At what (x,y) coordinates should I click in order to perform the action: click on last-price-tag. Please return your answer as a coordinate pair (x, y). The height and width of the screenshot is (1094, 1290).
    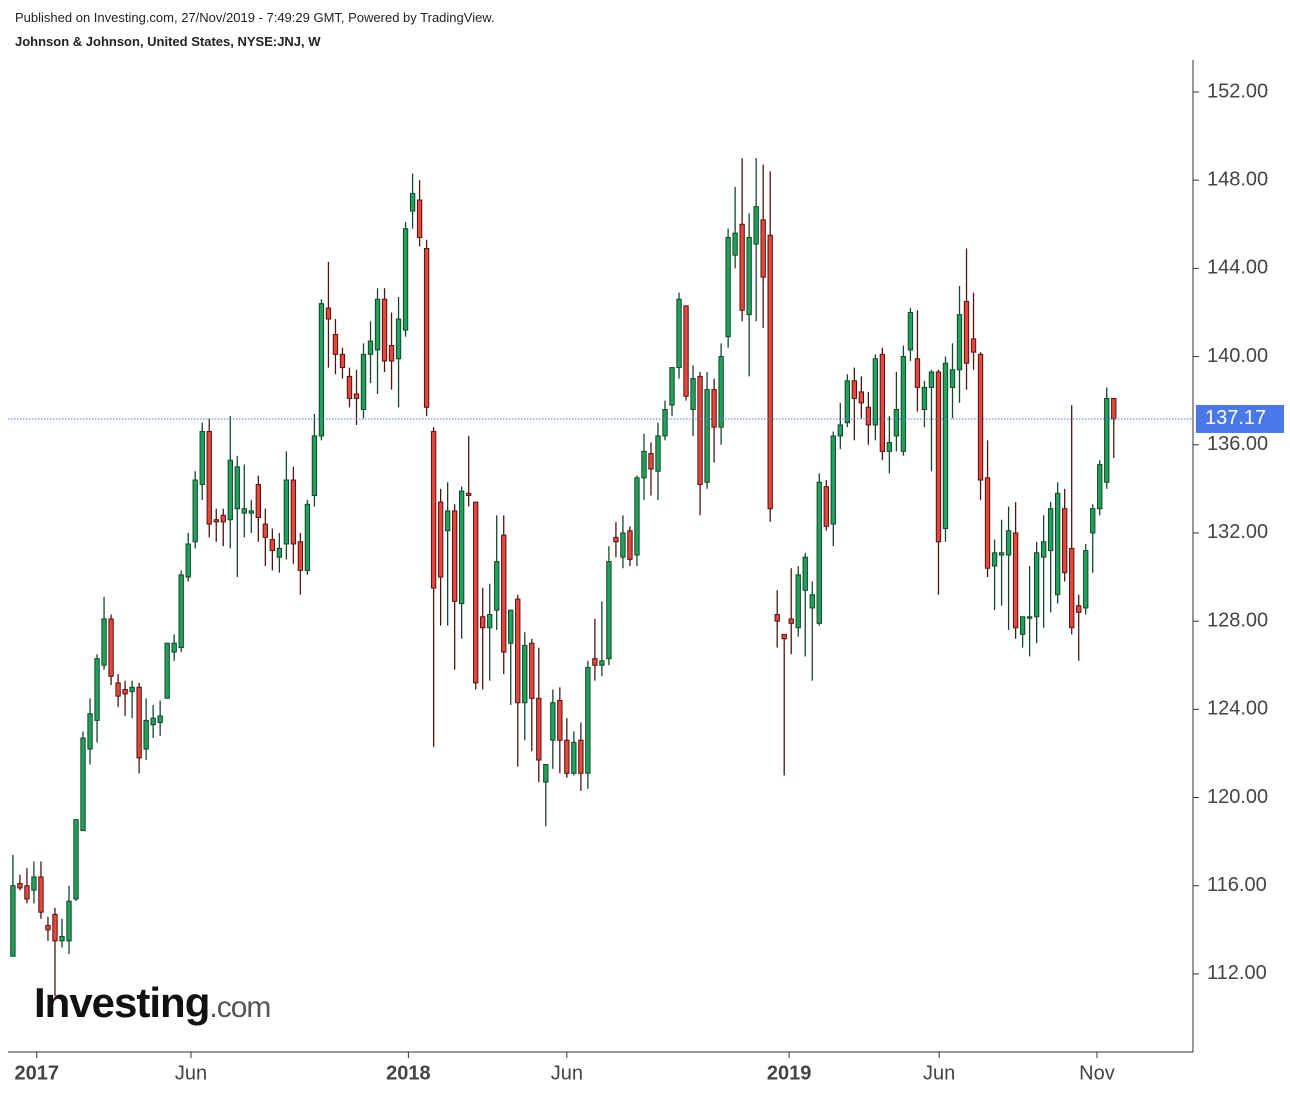
    Looking at the image, I should click on (1240, 418).